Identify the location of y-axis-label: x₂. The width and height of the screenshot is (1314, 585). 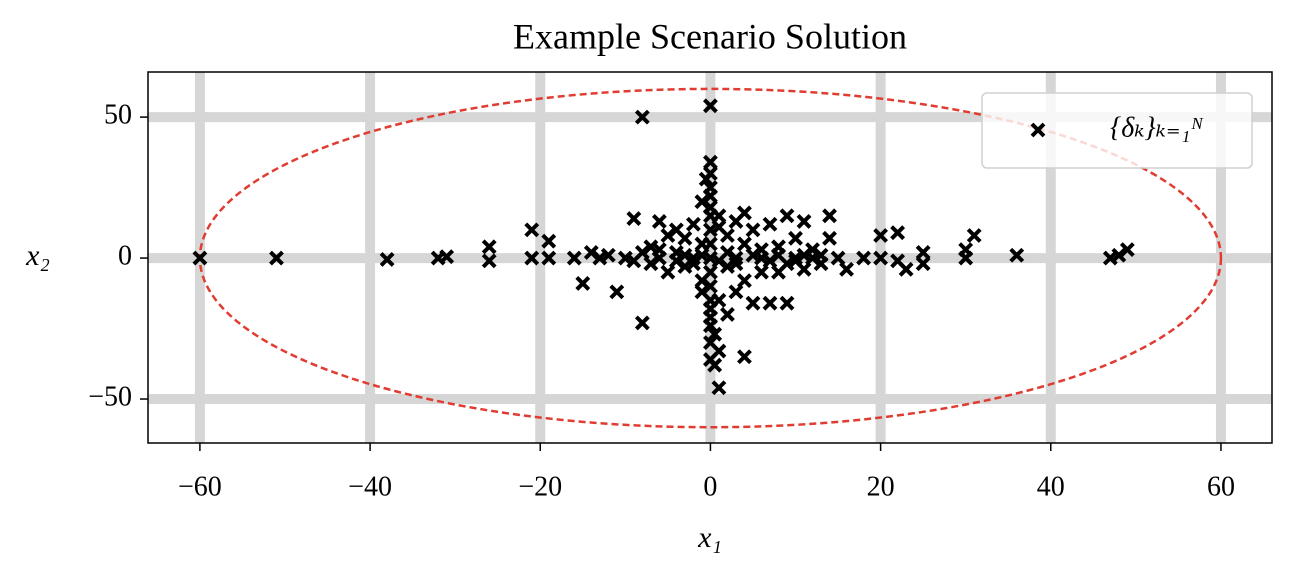
(37, 255).